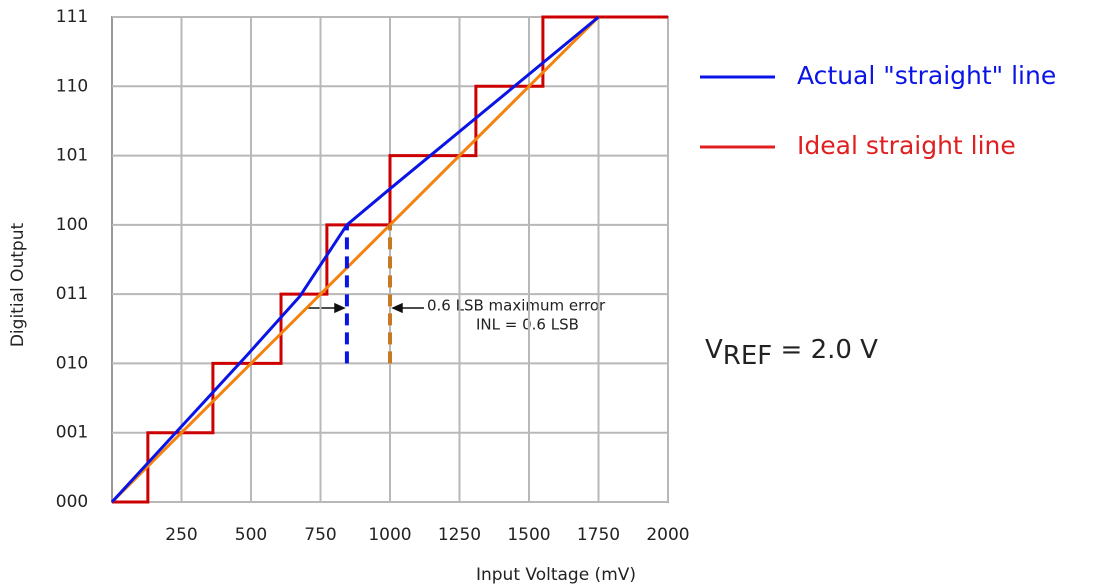 This screenshot has width=1105, height=584. I want to click on x-axis-label: Input Voltage (mV), so click(556, 574).